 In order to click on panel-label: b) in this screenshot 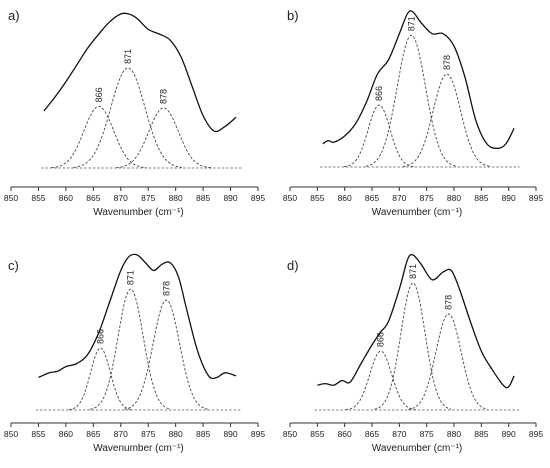, I will do `click(293, 15)`.